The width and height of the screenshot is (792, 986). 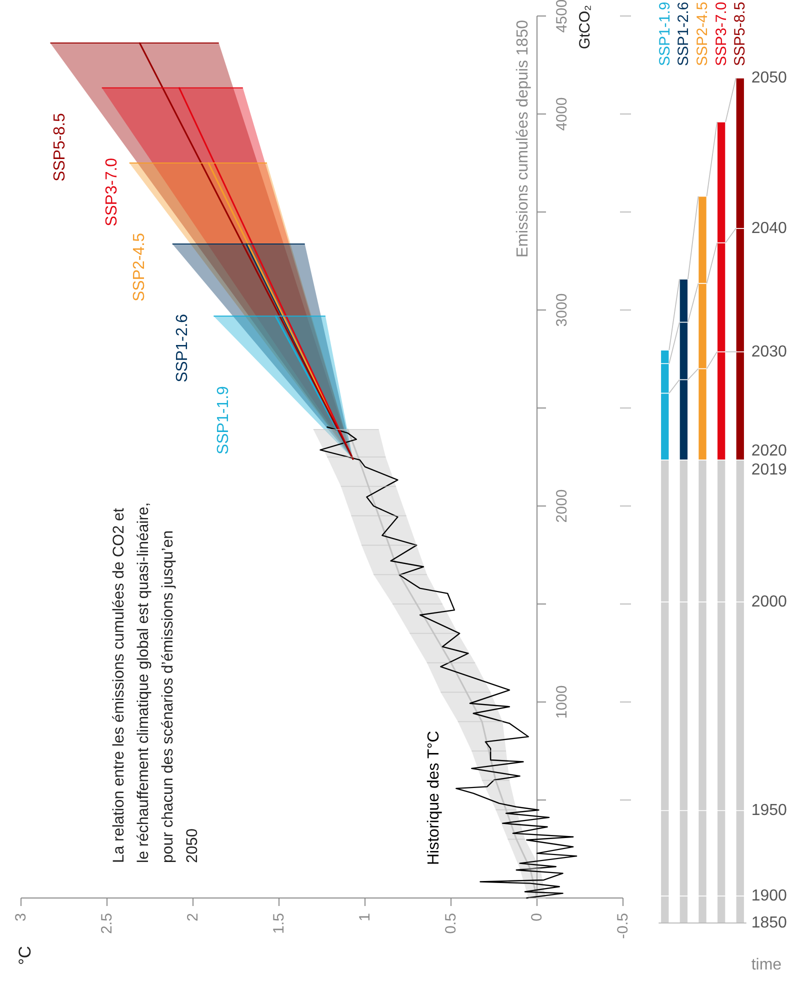 What do you see at coordinates (182, 348) in the screenshot?
I see `text: SSP1-2.6` at bounding box center [182, 348].